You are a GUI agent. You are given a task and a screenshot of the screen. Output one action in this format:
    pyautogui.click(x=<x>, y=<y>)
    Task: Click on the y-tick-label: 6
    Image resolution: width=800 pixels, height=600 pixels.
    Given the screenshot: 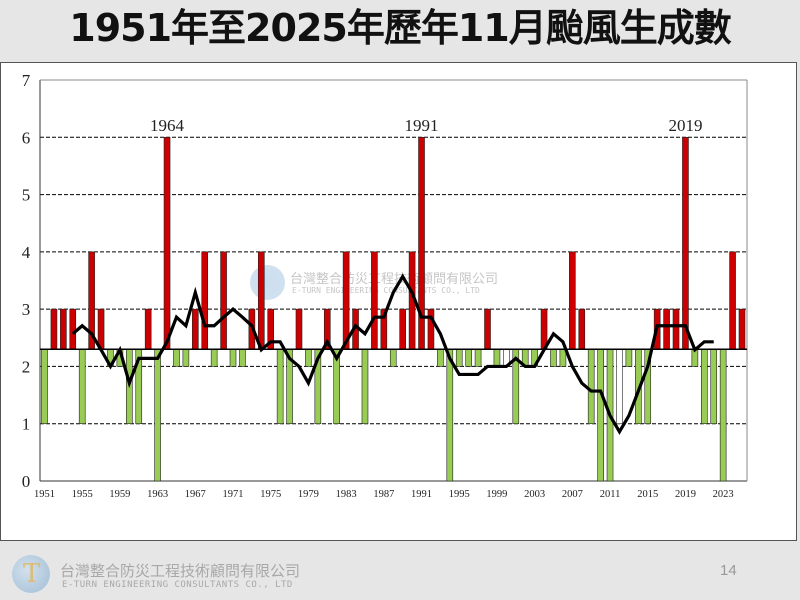 What is the action you would take?
    pyautogui.click(x=26, y=137)
    